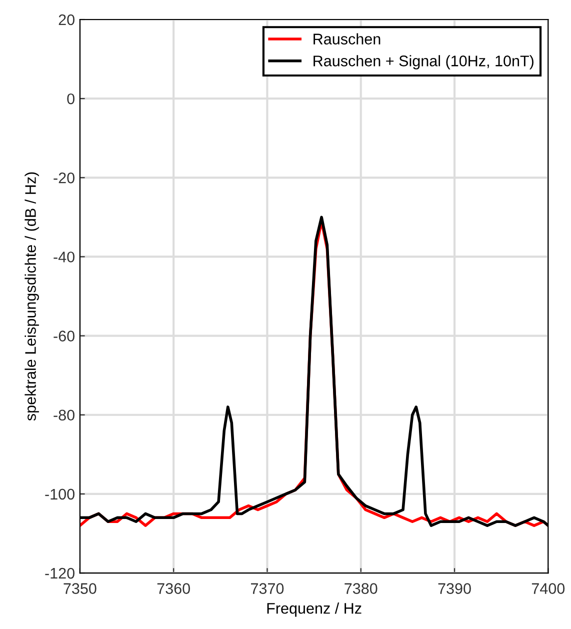 This screenshot has height=629, width=571. What do you see at coordinates (66, 20) in the screenshot?
I see `y-tick-label: 20` at bounding box center [66, 20].